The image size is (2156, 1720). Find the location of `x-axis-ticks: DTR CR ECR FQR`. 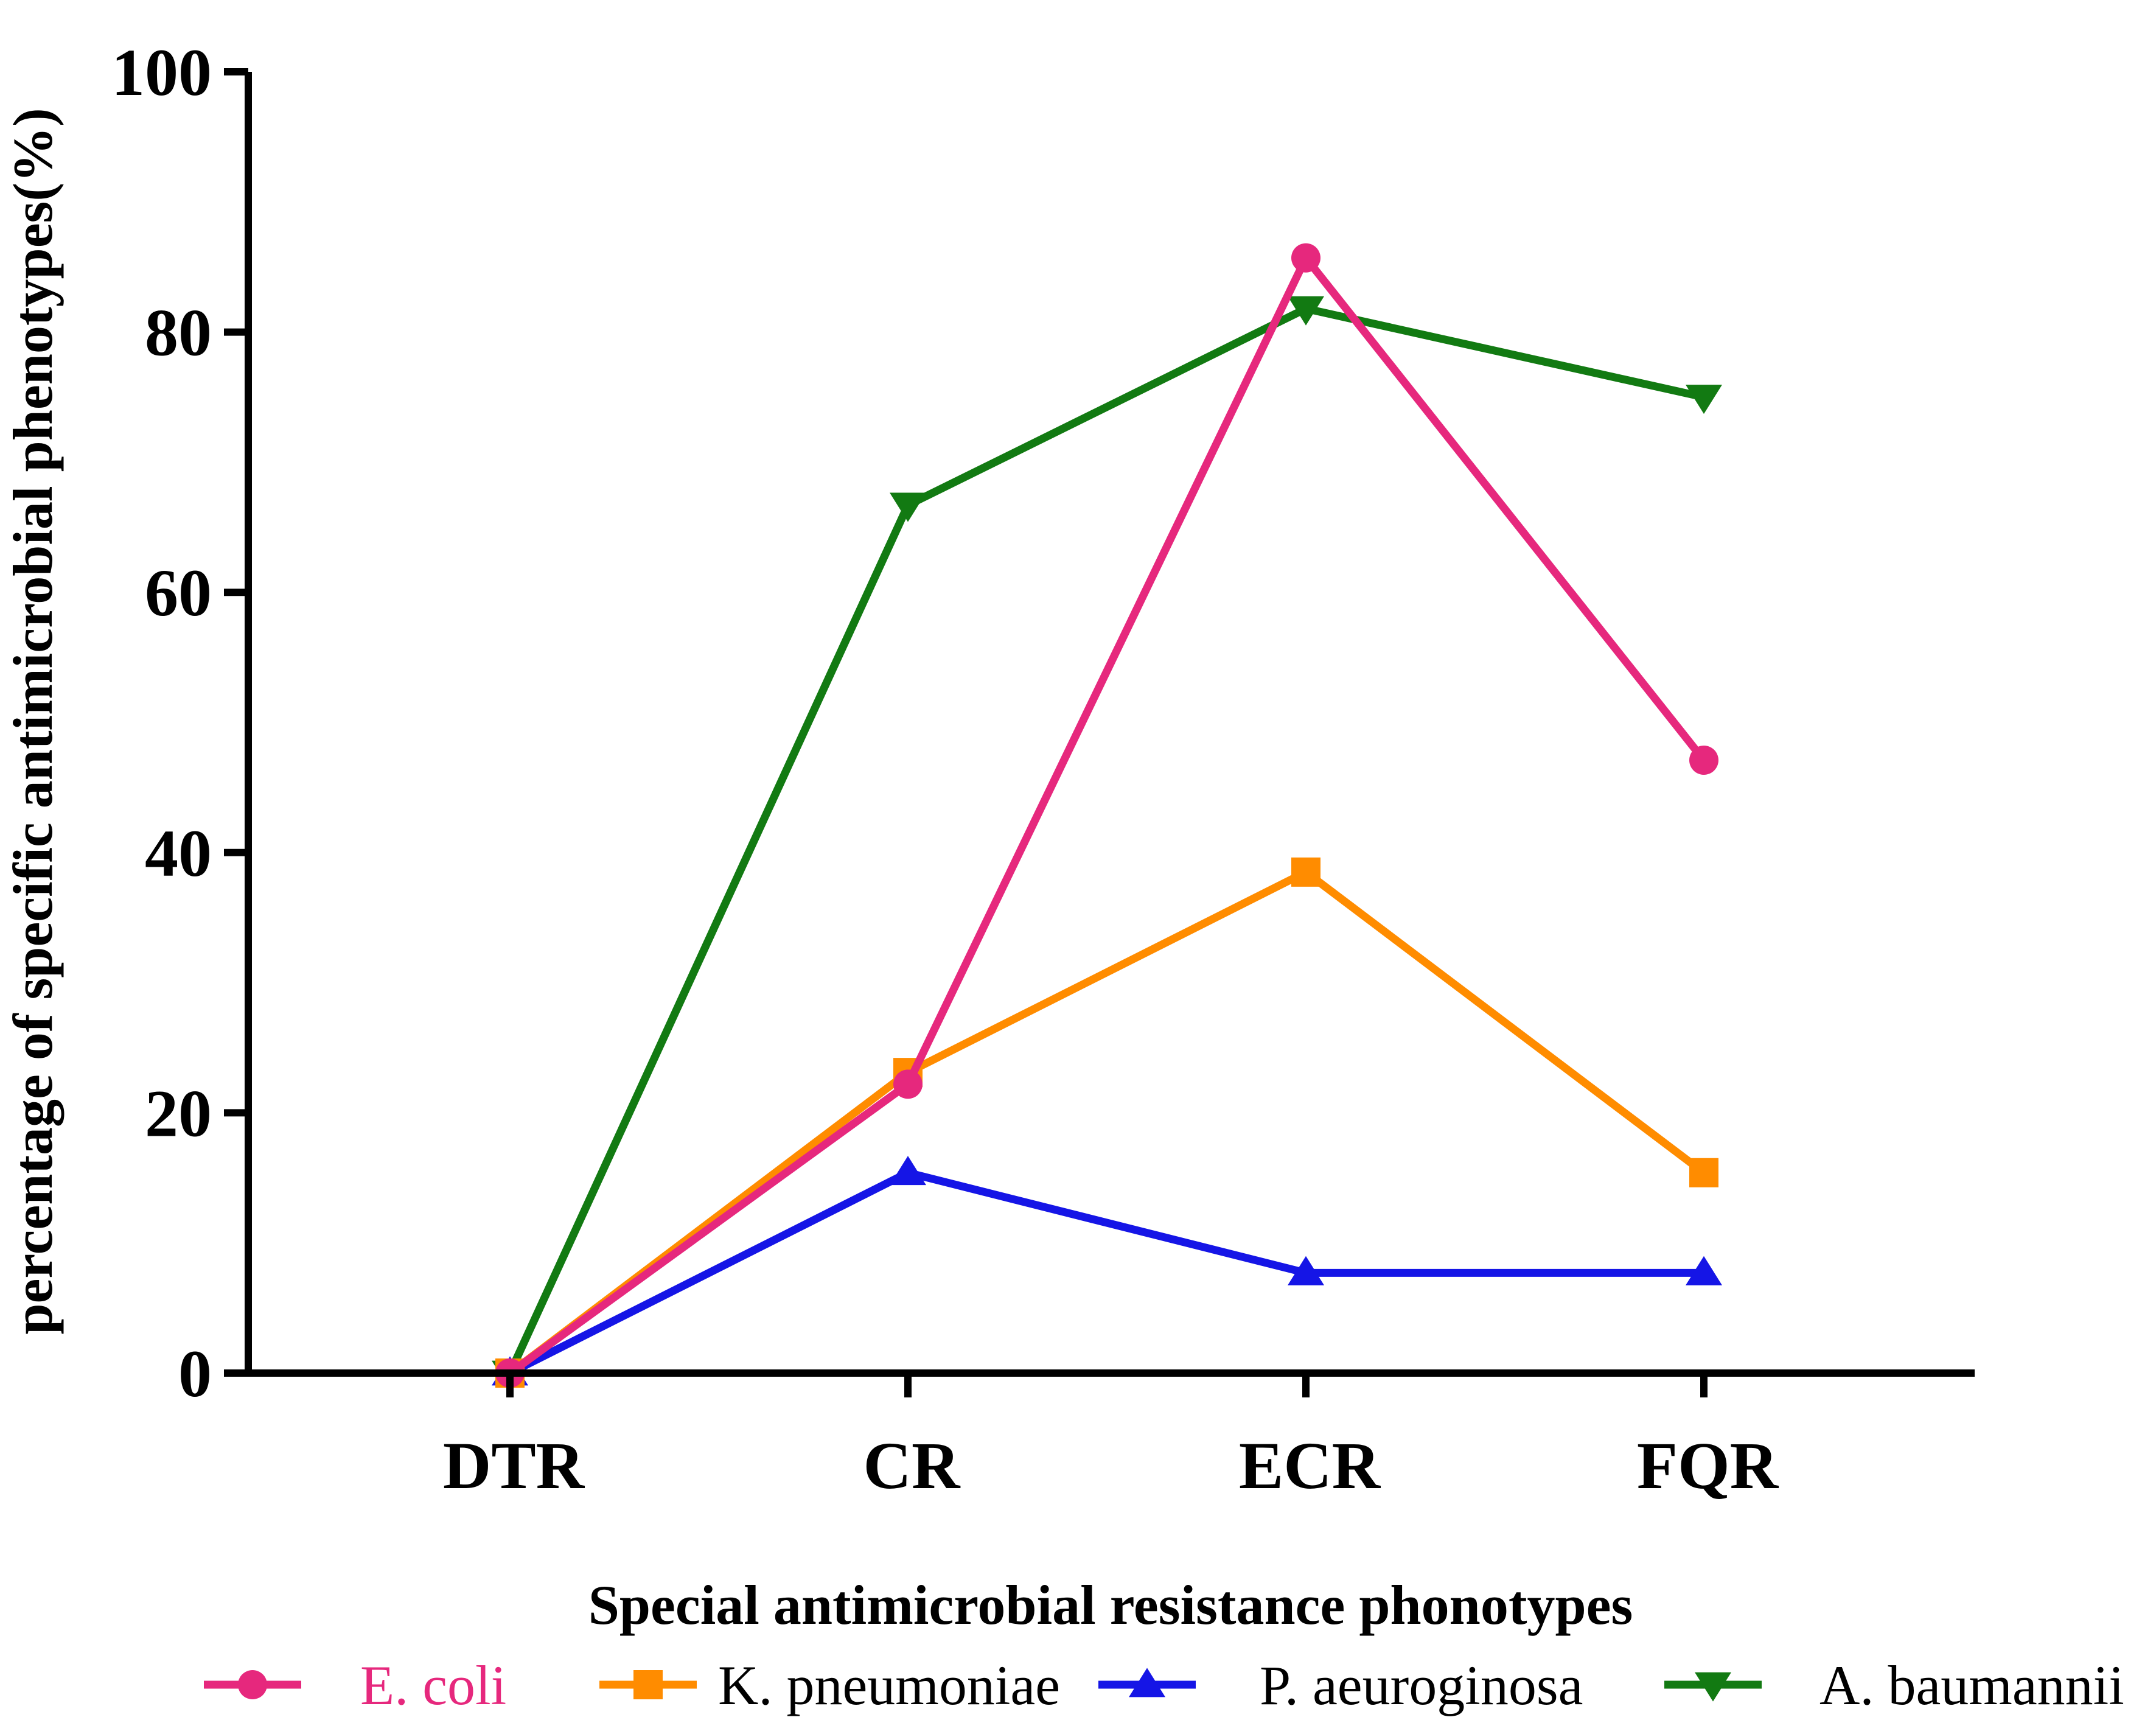

x-axis-ticks: DTR CR ECR FQR is located at coordinates (1111, 1438).